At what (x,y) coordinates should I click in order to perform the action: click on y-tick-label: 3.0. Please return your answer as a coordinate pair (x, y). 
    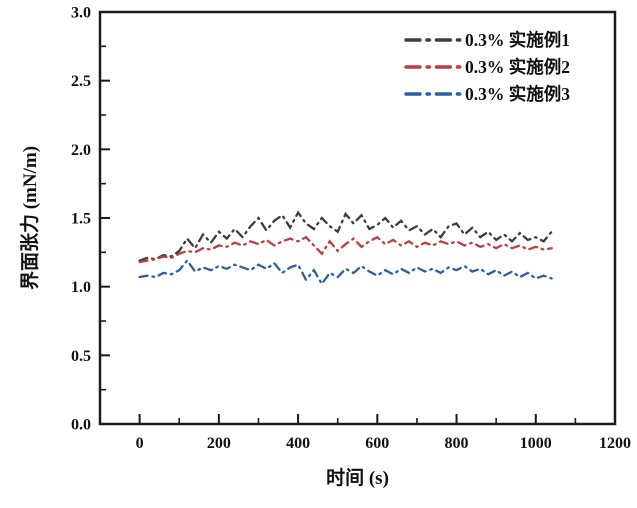
    Looking at the image, I should click on (81, 13).